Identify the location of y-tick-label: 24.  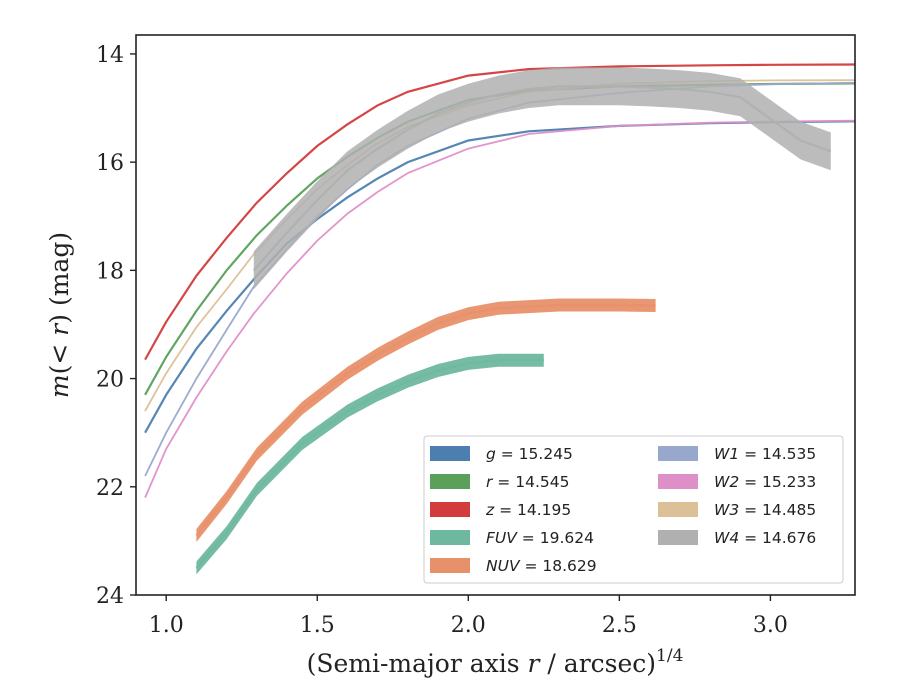
(110, 596).